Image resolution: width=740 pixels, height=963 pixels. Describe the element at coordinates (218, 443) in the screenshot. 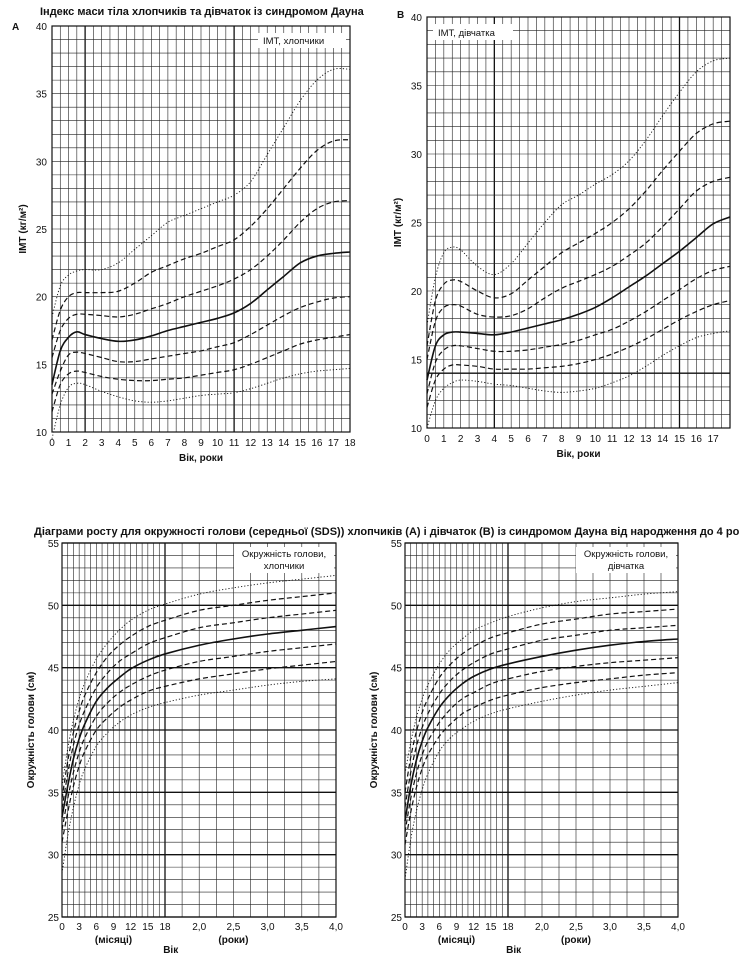

I see `x-tick-label: 10` at that location.